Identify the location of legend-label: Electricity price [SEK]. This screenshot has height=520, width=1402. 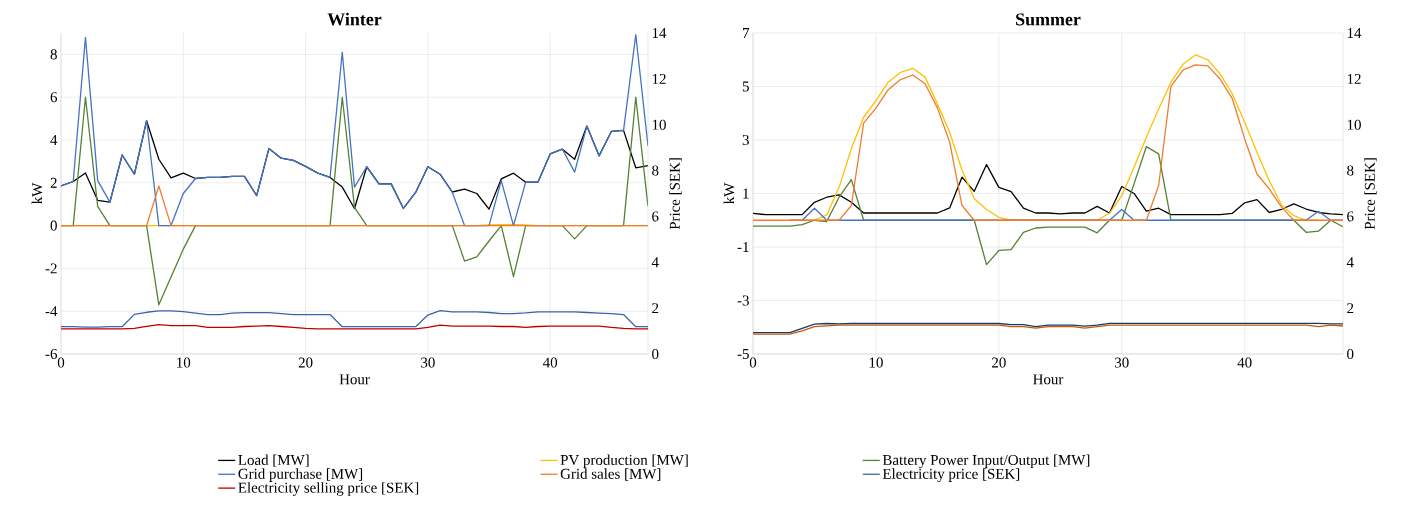
(951, 475).